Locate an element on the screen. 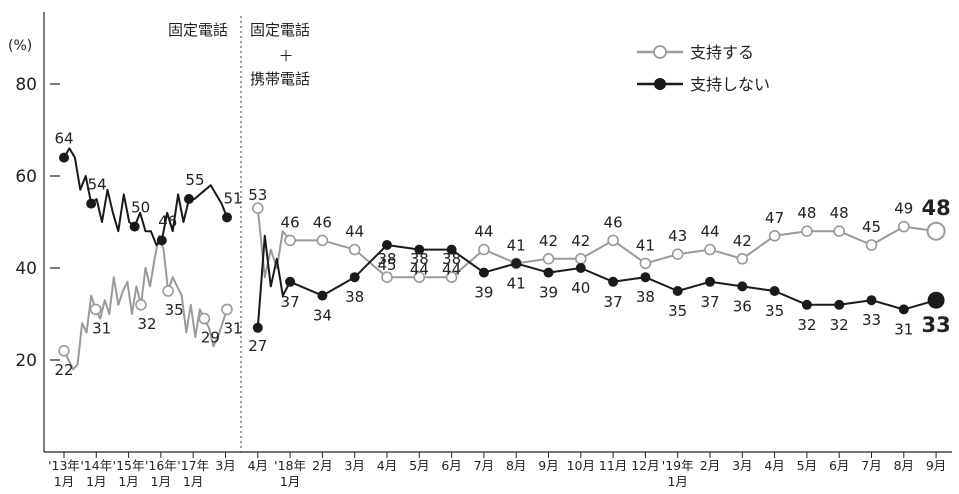 The width and height of the screenshot is (959, 494). oppose-landline-line is located at coordinates (145, 196).